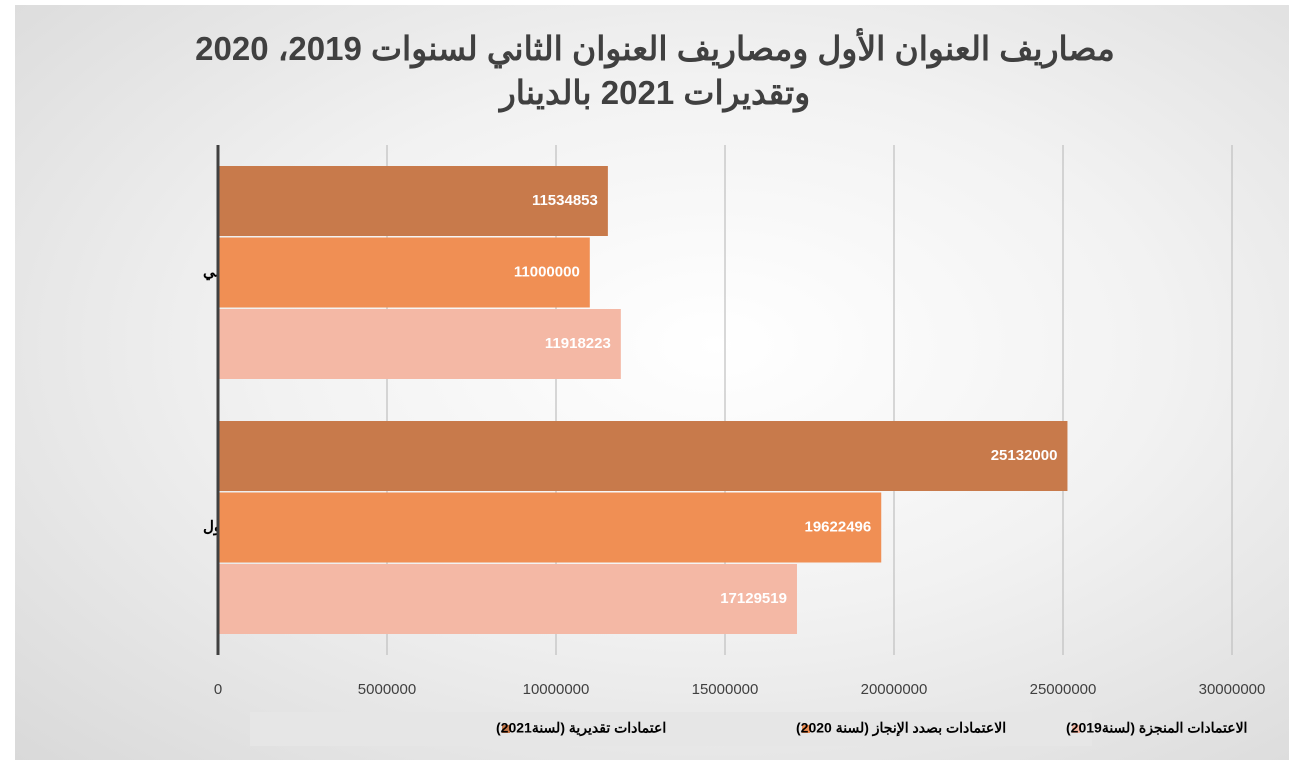  What do you see at coordinates (894, 689) in the screenshot?
I see `x-tick-label: 20000000` at bounding box center [894, 689].